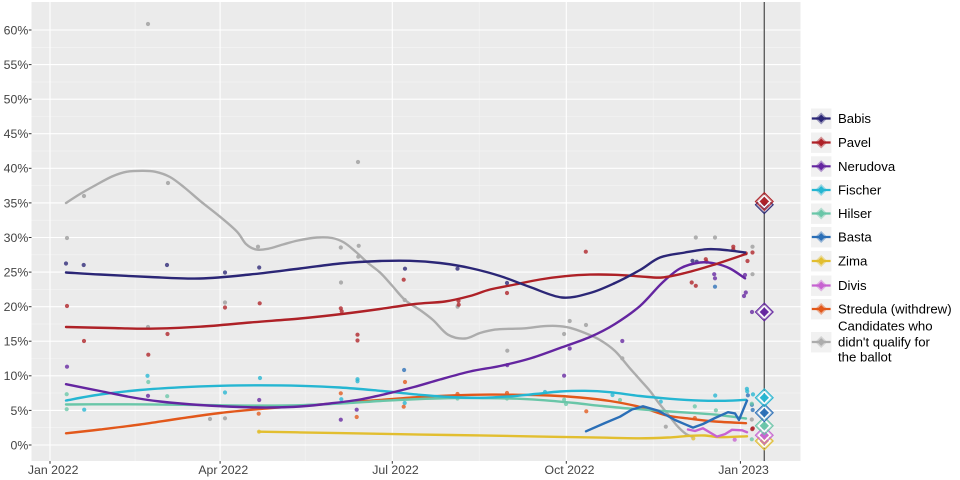 The image size is (960, 480). Describe the element at coordinates (16, 307) in the screenshot. I see `svg-text: 20%` at that location.